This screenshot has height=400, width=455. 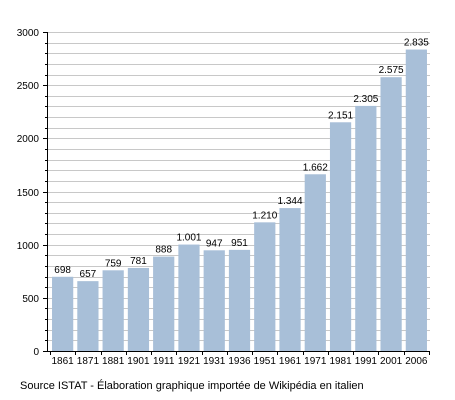 What do you see at coordinates (138, 261) in the screenshot?
I see `data-label: 781` at bounding box center [138, 261].